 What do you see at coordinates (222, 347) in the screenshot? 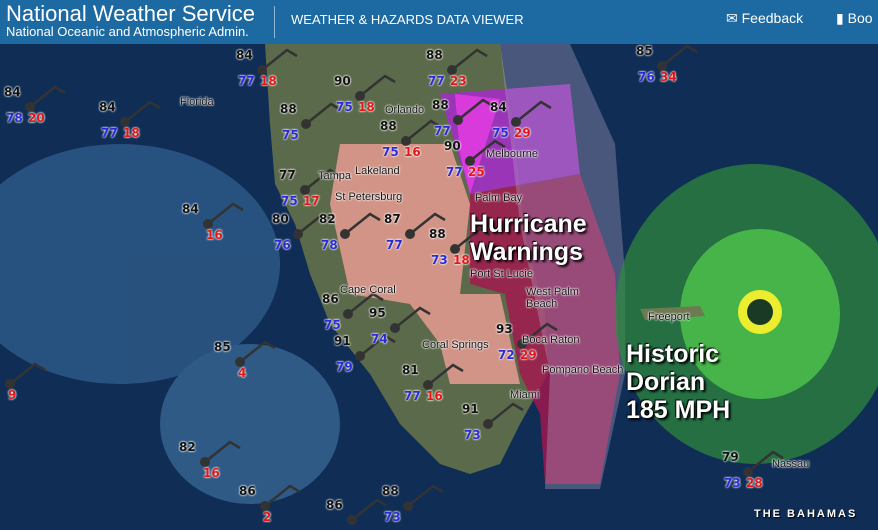
I see `station-temp: 85` at bounding box center [222, 347].